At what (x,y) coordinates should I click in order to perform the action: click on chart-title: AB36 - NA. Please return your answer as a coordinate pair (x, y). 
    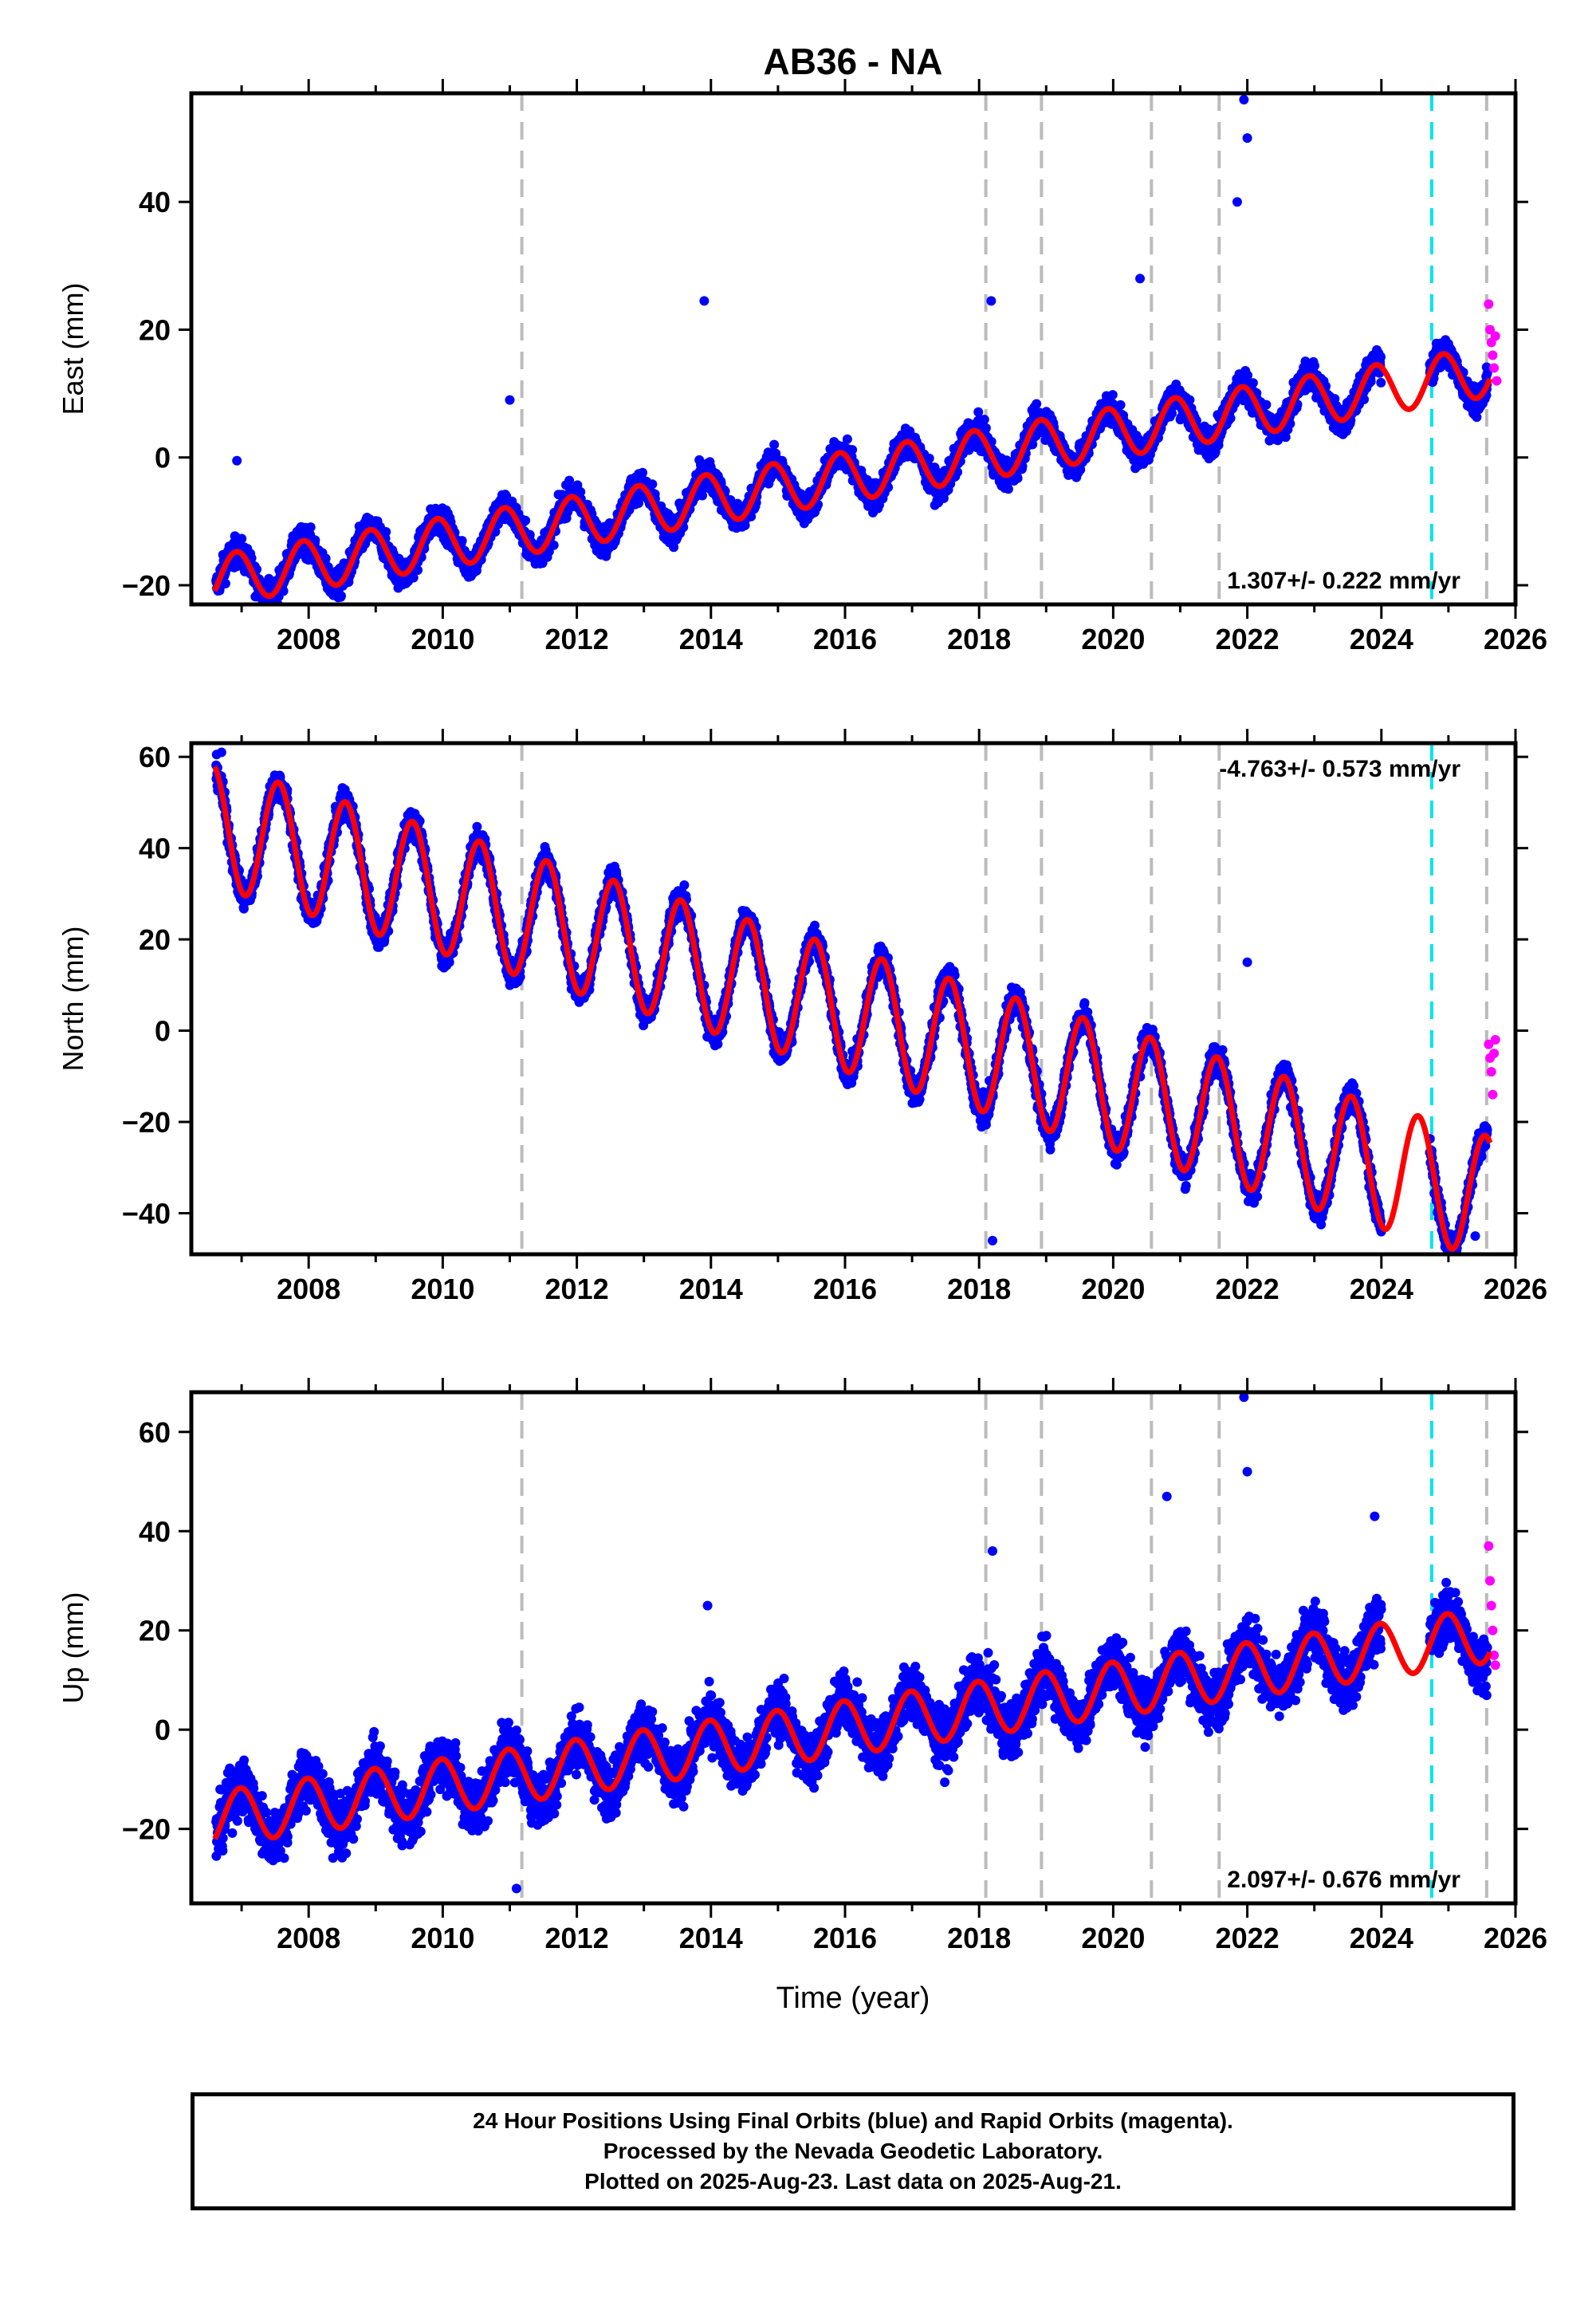
    Looking at the image, I should click on (853, 62).